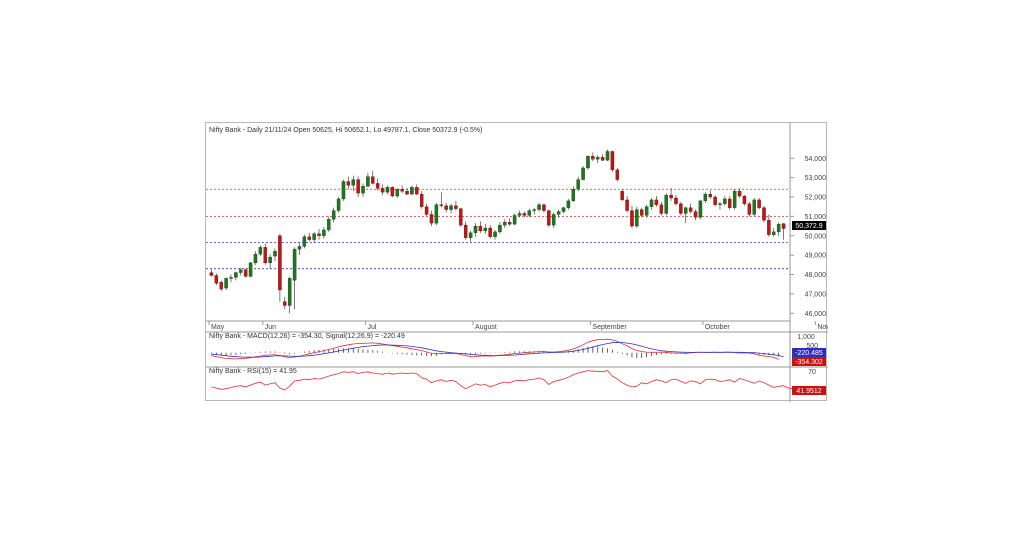  Describe the element at coordinates (253, 371) in the screenshot. I see `rsi-panel-title: Nifty Bank - RSI(15) = 41.95` at that location.